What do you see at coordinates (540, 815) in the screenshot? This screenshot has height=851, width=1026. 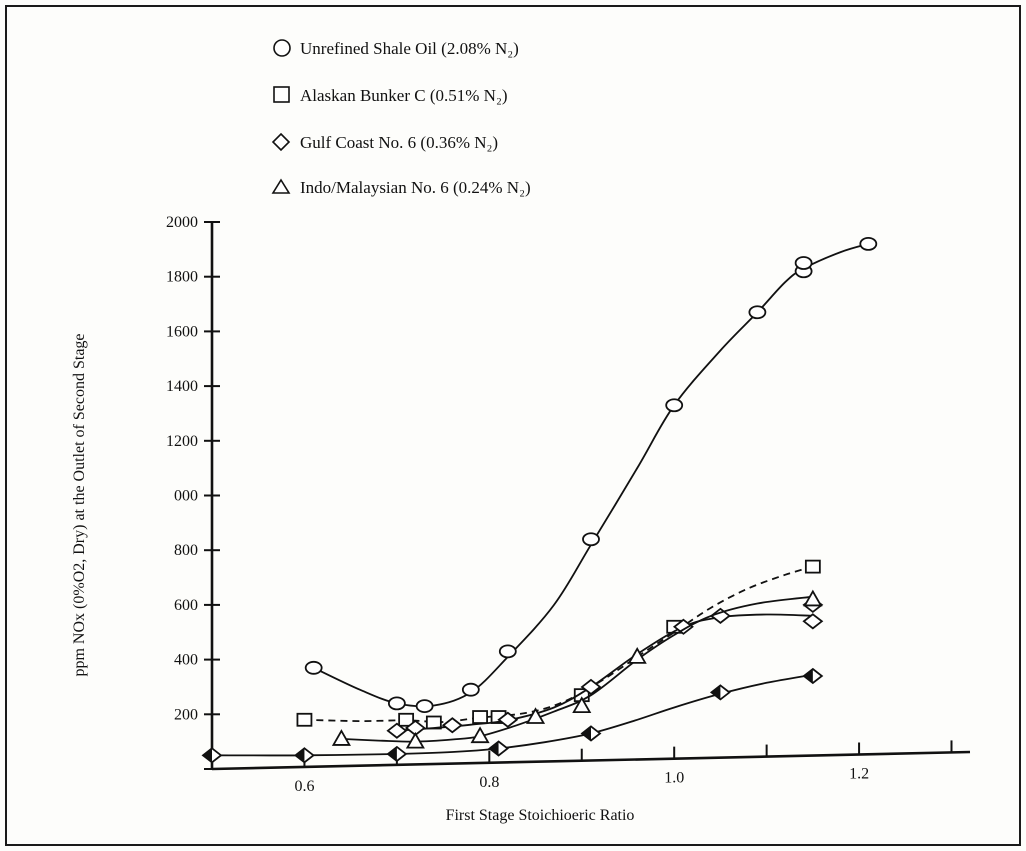 I see `x-axis-title: First Stage Stoichioeric Ratio` at bounding box center [540, 815].